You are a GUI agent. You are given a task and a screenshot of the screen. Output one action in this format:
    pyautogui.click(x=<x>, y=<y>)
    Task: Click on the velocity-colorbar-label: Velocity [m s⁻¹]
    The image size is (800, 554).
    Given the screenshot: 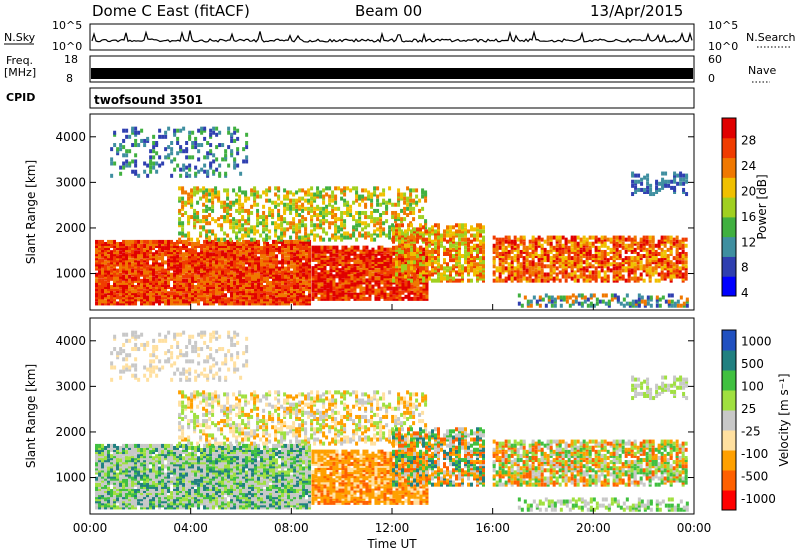 What is the action you would take?
    pyautogui.click(x=784, y=419)
    